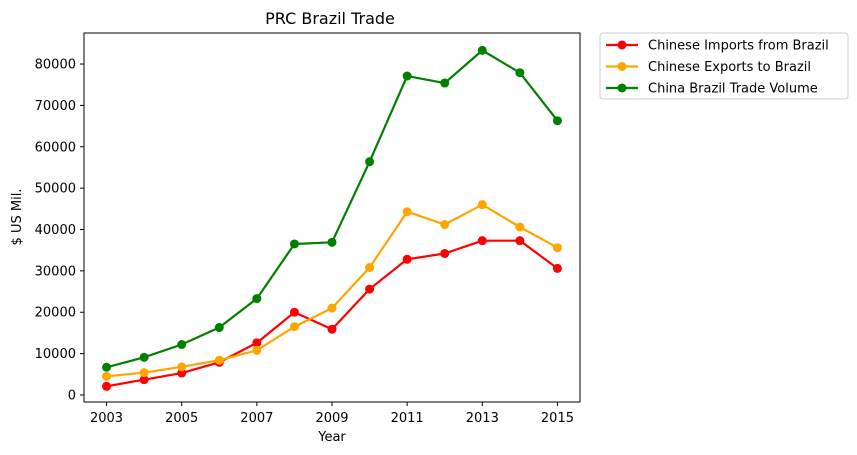 This screenshot has width=857, height=455. What do you see at coordinates (738, 46) in the screenshot?
I see `legend-label: Chinese Imports from Brazil` at bounding box center [738, 46].